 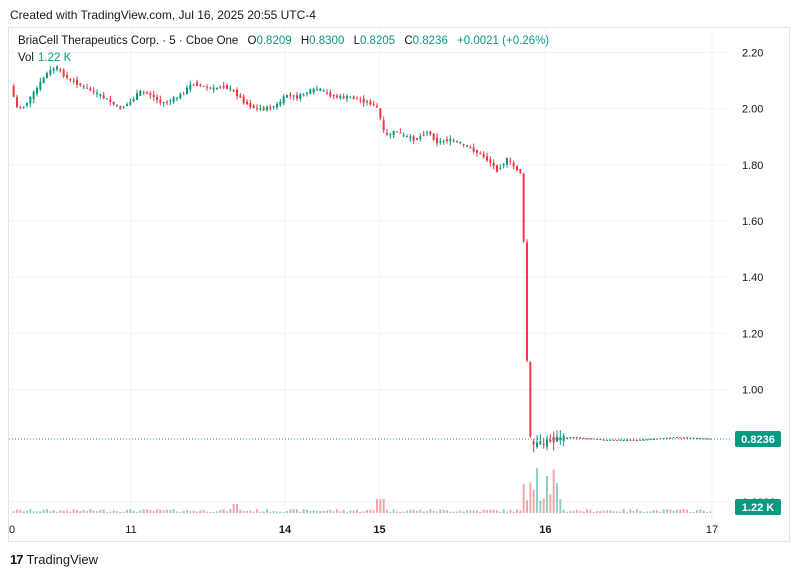 I want to click on close-value: 0.8236, so click(x=430, y=41).